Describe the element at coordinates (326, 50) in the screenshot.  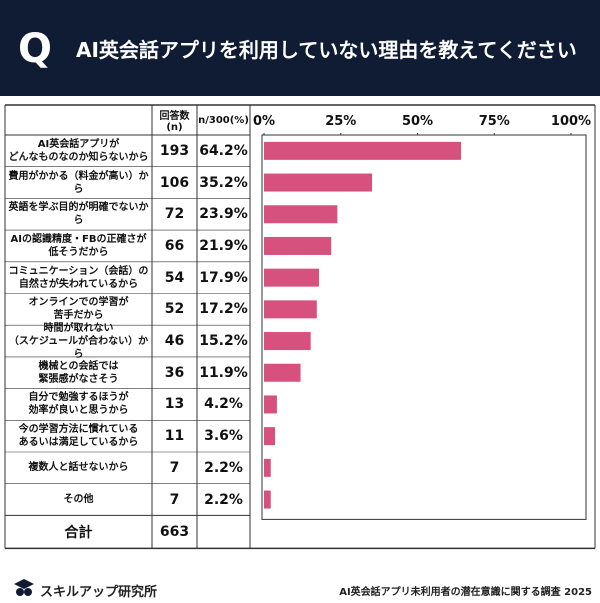
I see `title: AI英会話アプリを利用していない理由を教えてください` at that location.